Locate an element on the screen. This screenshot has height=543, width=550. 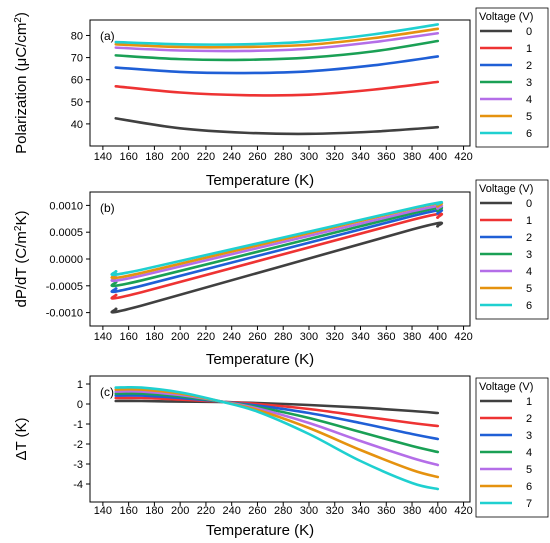
y-axis-title: Polarization (μC/cm2) is located at coordinates (22, 83).